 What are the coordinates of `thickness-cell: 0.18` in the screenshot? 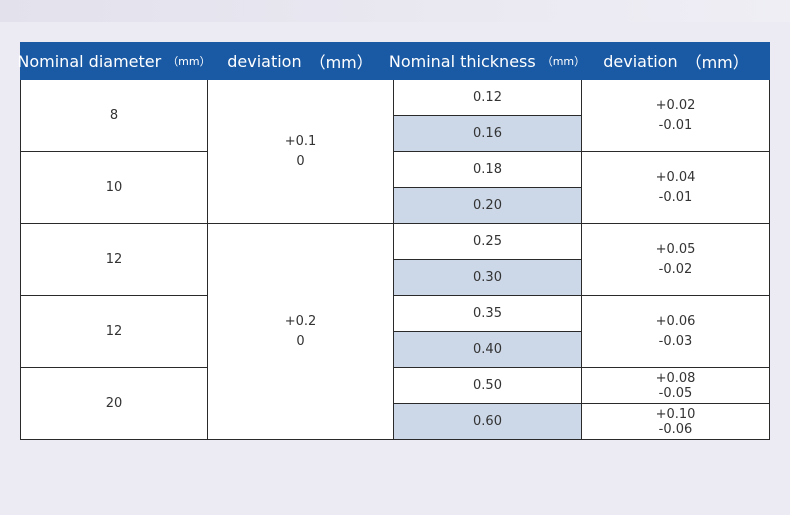 It's located at (487, 170).